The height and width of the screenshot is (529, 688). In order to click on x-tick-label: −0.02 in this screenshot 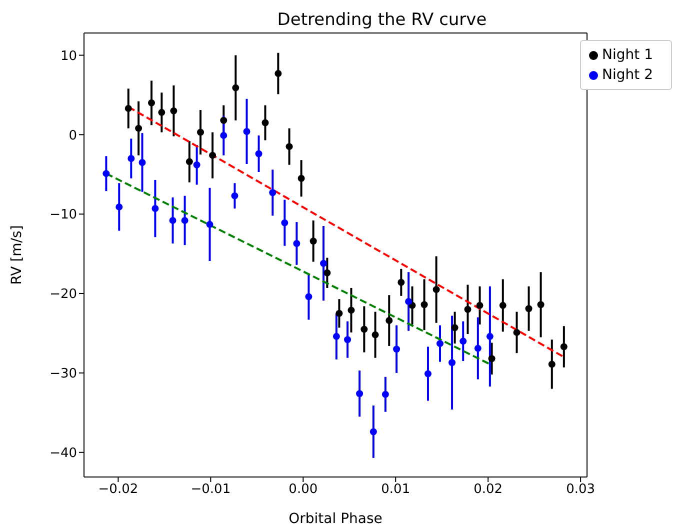, I will do `click(118, 490)`.